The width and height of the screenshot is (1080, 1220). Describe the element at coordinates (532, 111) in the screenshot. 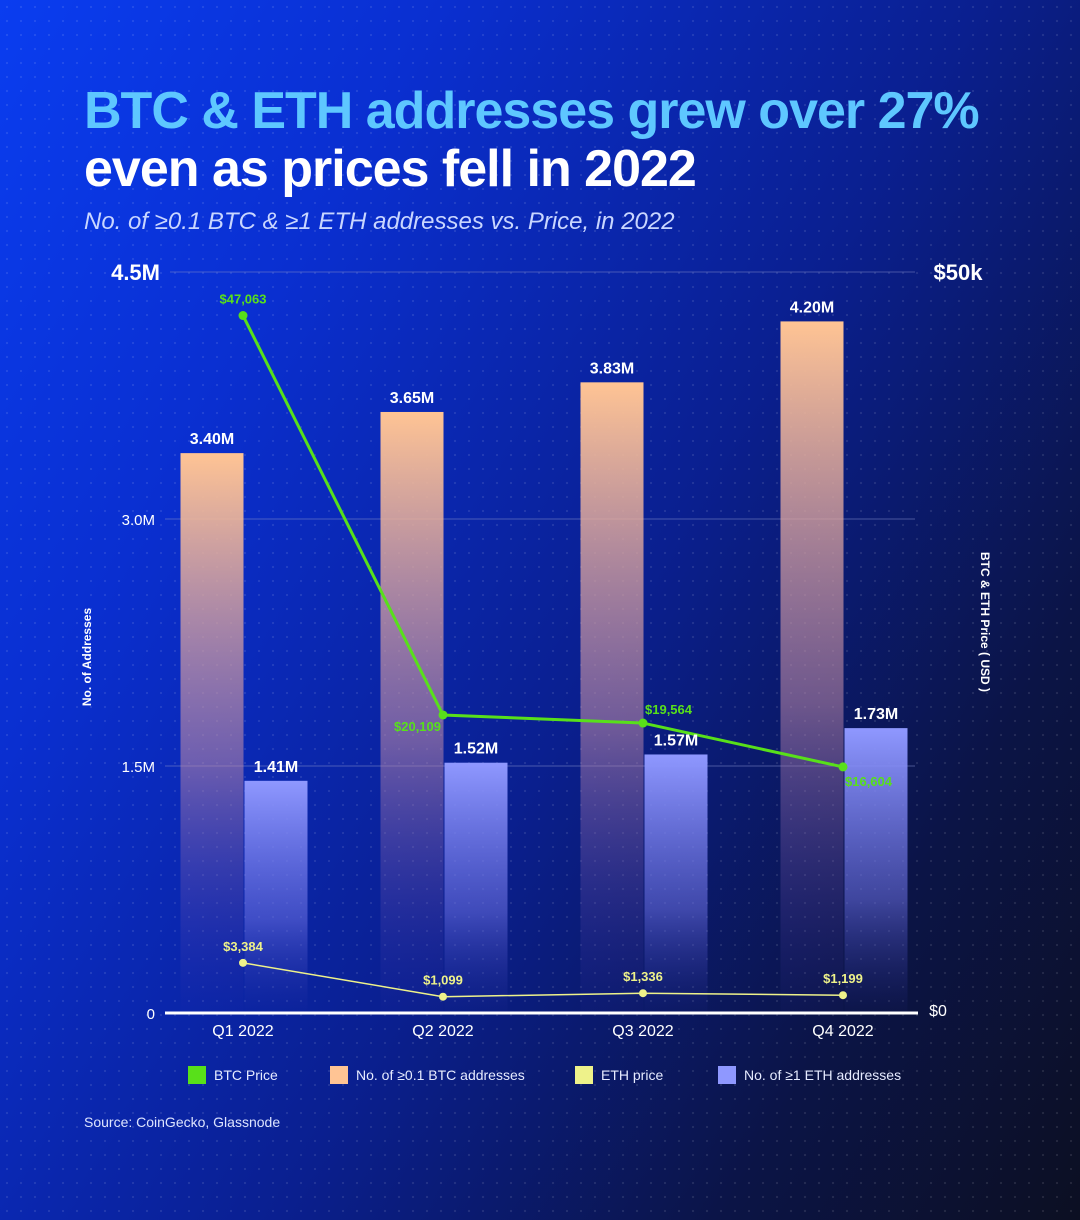

I see `title-line-1: BTC & ETH addresses grew over 27%` at that location.